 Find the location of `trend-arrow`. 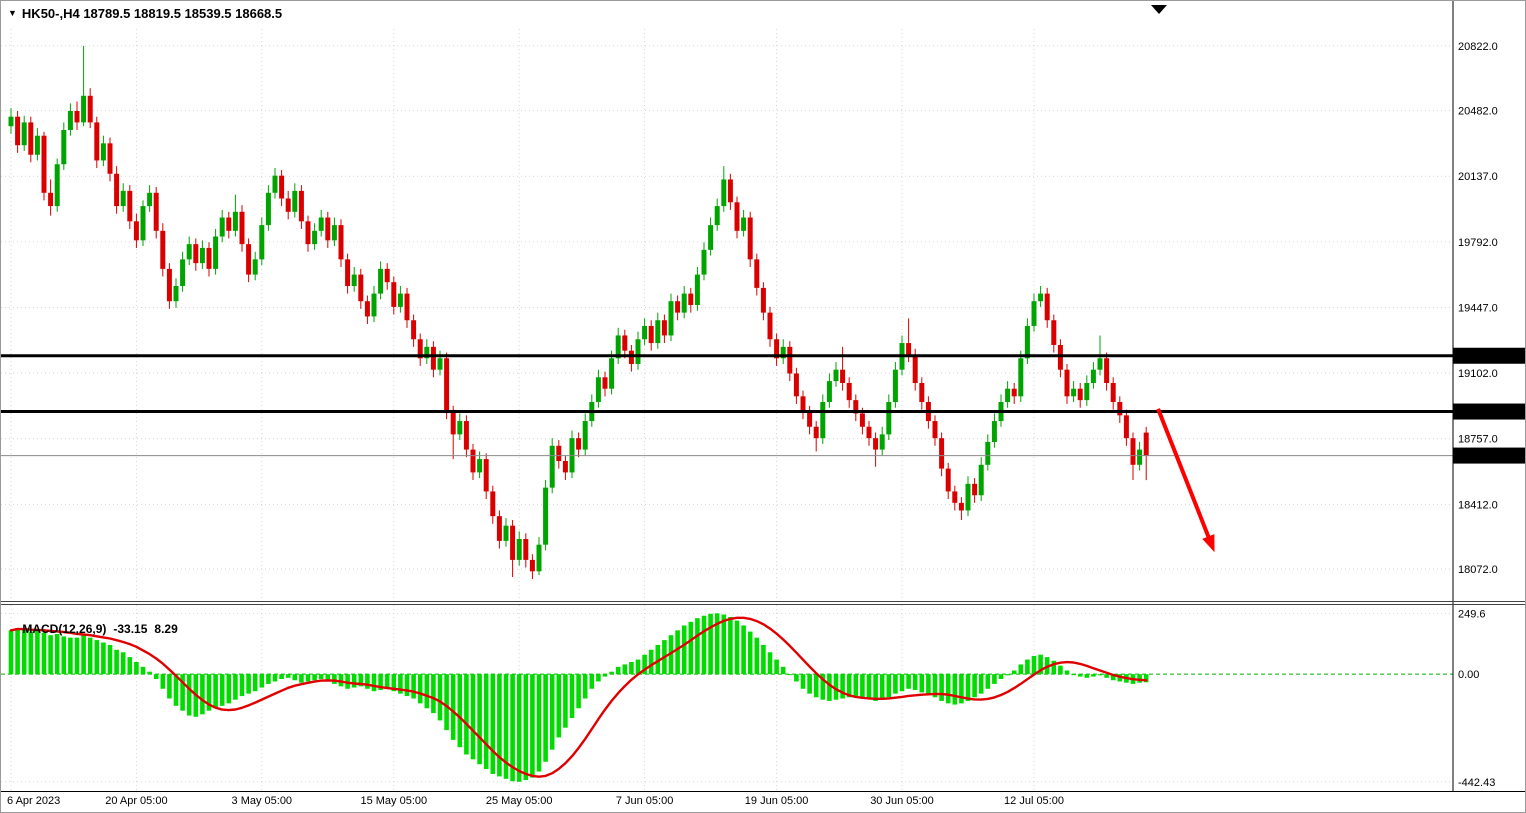

trend-arrow is located at coordinates (1185, 480).